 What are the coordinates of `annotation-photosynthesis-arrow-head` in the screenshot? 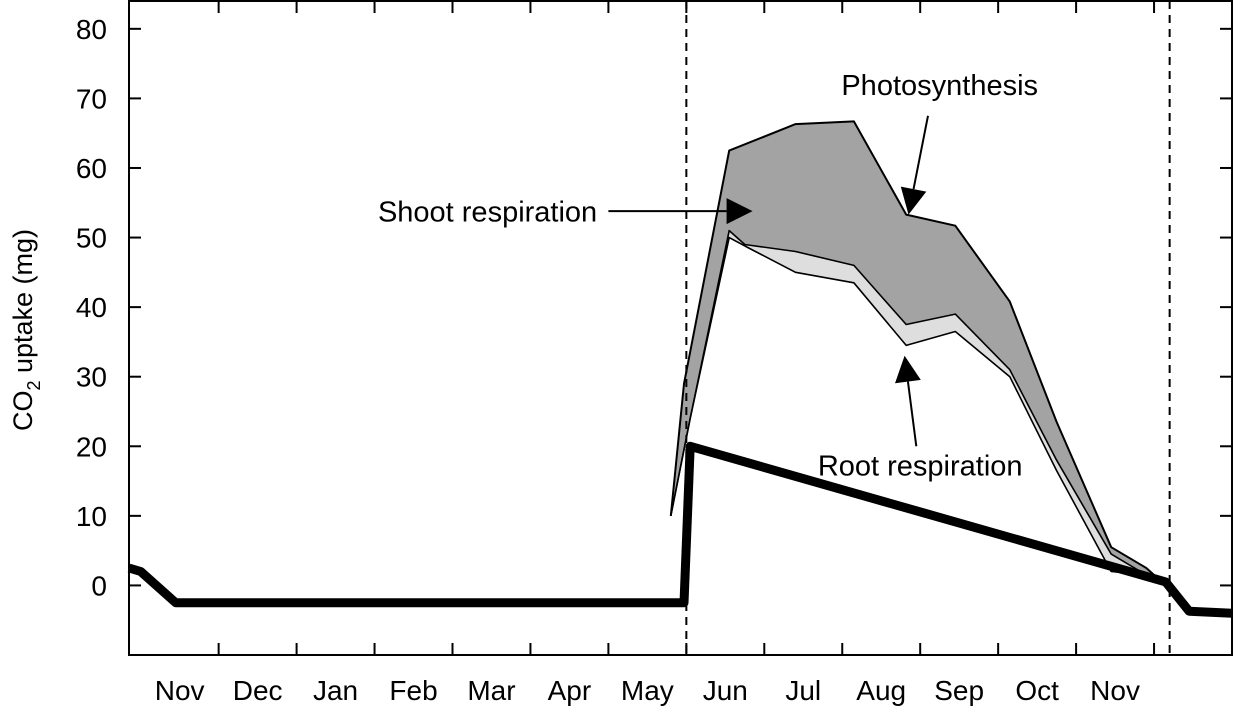 It's located at (913, 200).